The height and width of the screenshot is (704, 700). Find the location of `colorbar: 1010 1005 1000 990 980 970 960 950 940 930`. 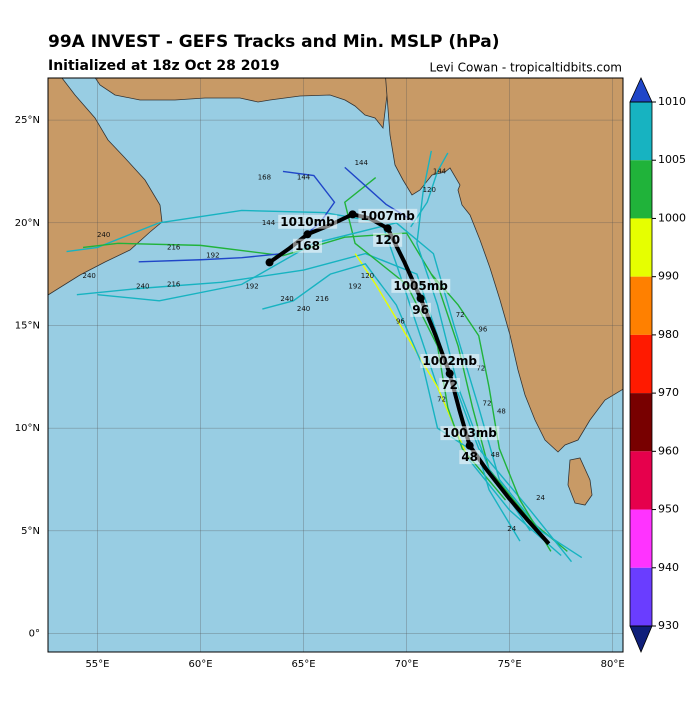

colorbar: 1010 1005 1000 990 980 970 960 950 940 930 is located at coordinates (657, 365).